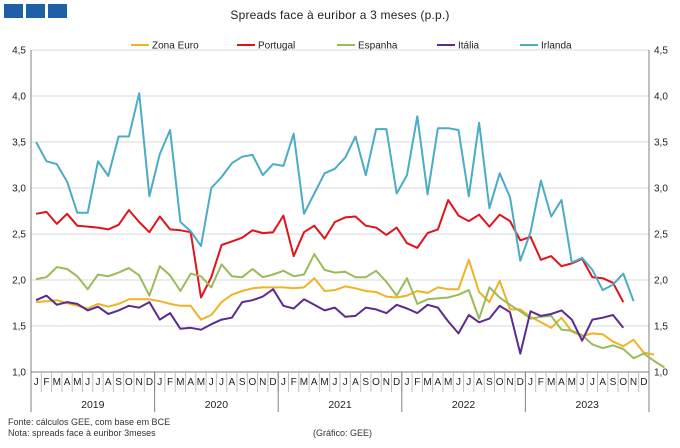 The image size is (680, 448). What do you see at coordinates (19, 327) in the screenshot?
I see `y-tick-label-left: 1,5` at bounding box center [19, 327].